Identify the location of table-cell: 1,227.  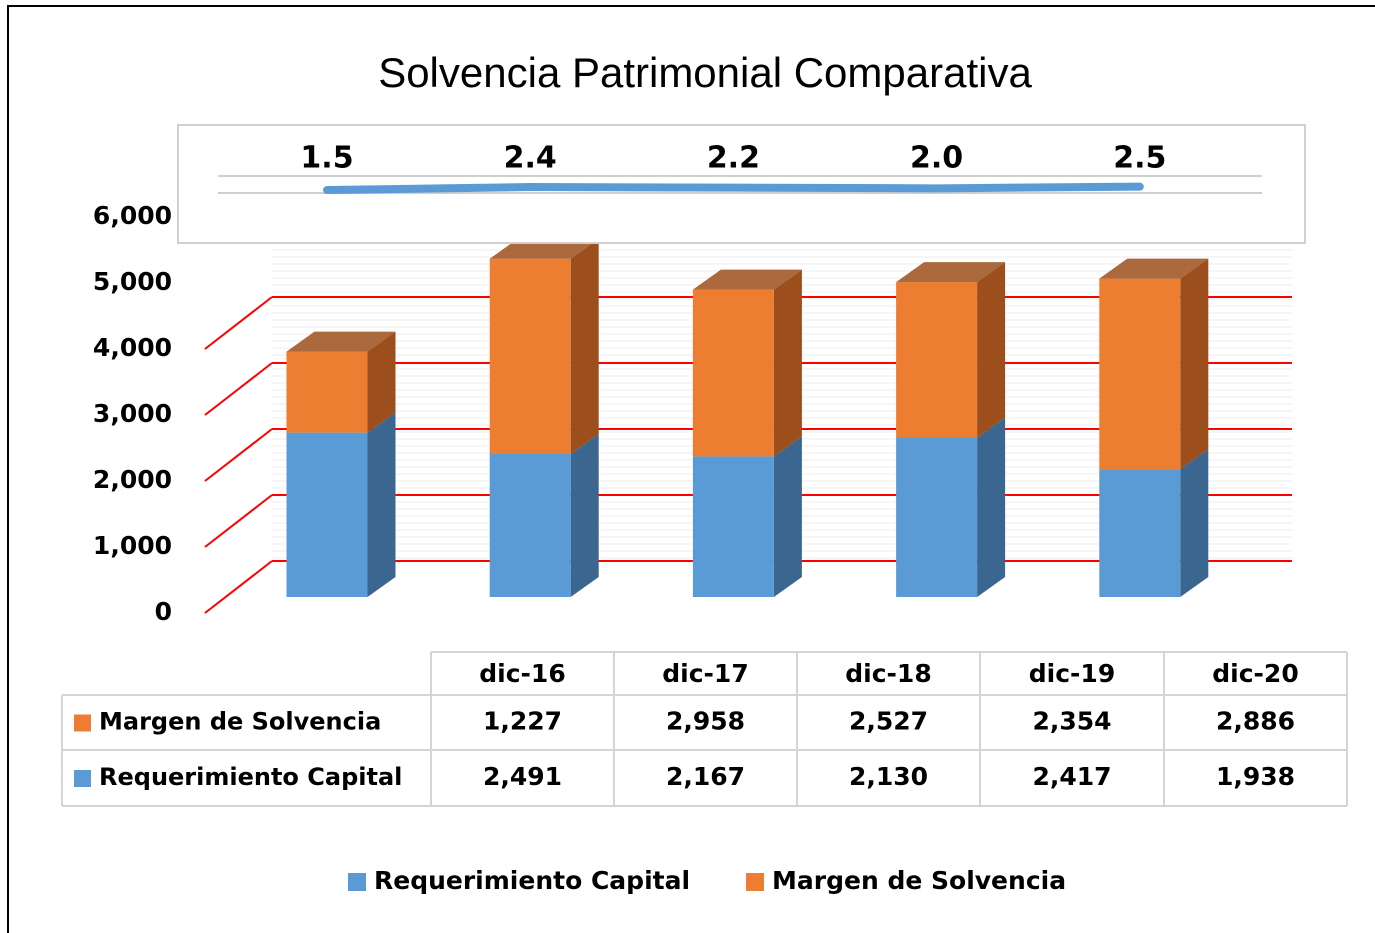
(522, 721).